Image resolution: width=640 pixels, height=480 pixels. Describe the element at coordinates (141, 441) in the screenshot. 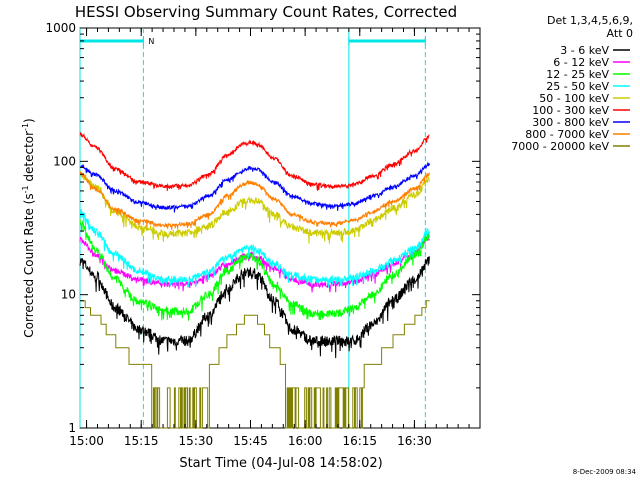

I see `x-tick-label-1: 15:15` at that location.